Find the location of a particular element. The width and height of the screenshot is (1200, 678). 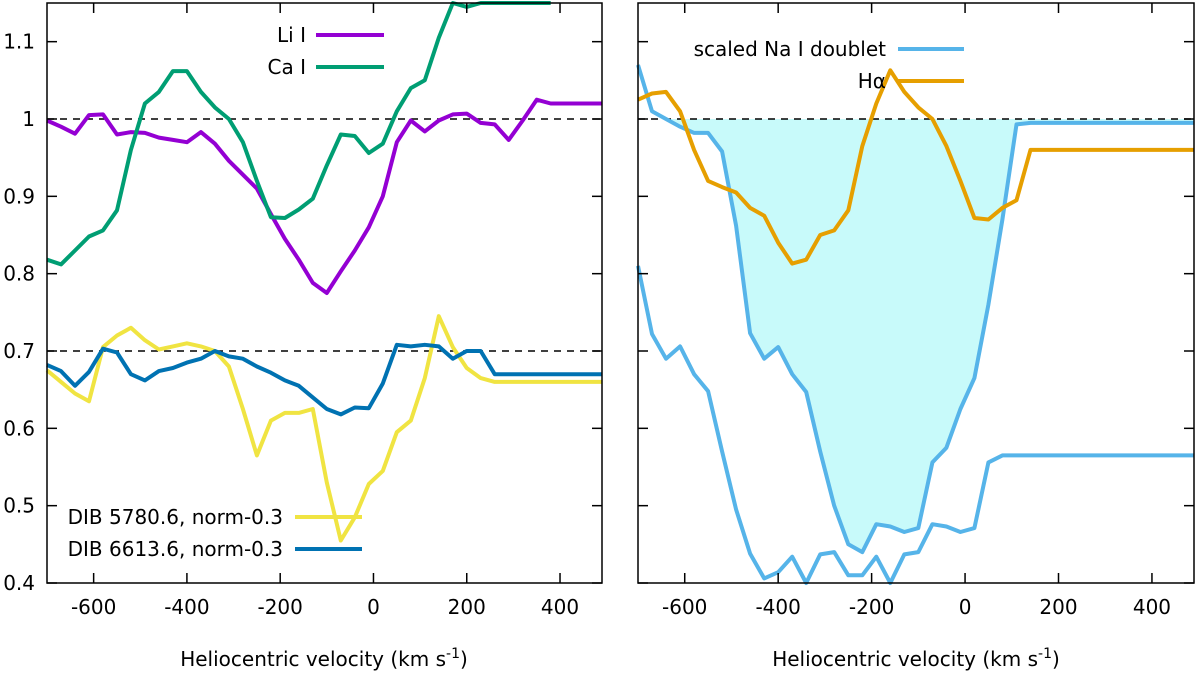

left-y-tick-label: 0.5 is located at coordinates (19, 506).